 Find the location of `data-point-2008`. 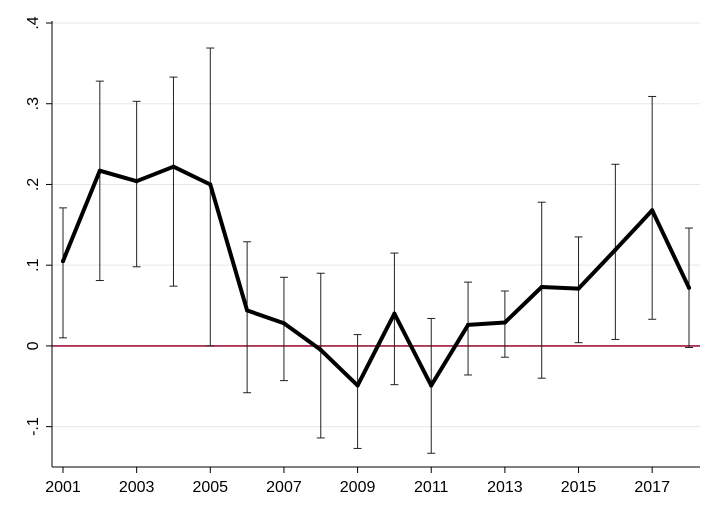

data-point-2008 is located at coordinates (320, 349).